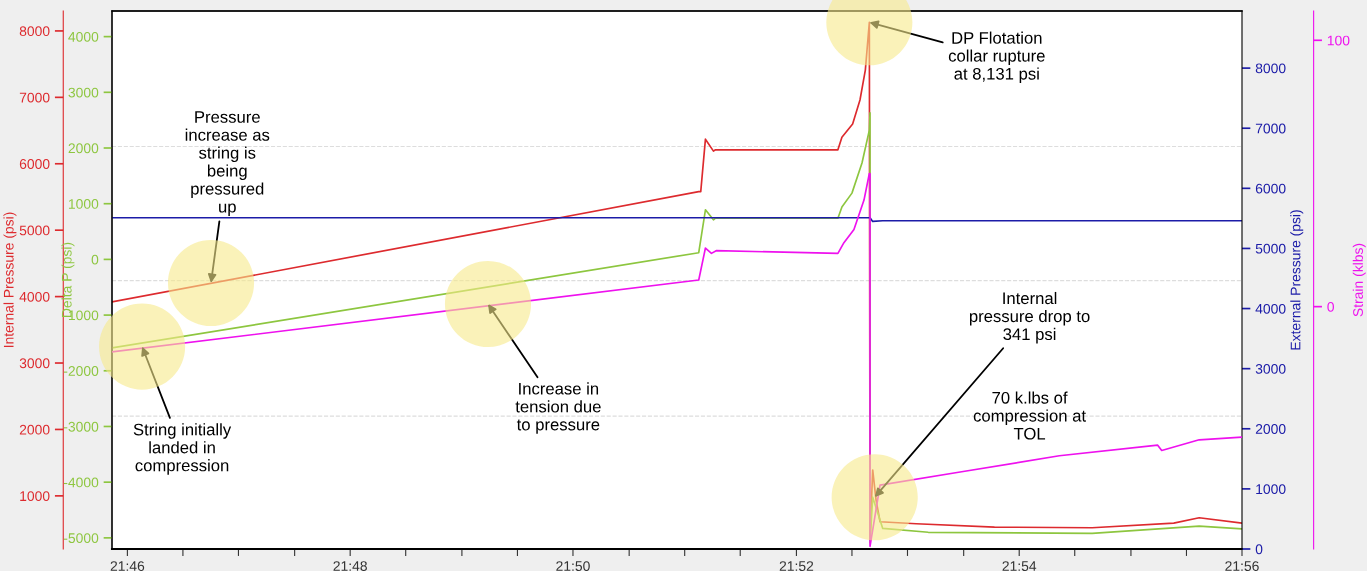 The image size is (1367, 571). I want to click on annotation: String initially landed in compression, so click(182, 449).